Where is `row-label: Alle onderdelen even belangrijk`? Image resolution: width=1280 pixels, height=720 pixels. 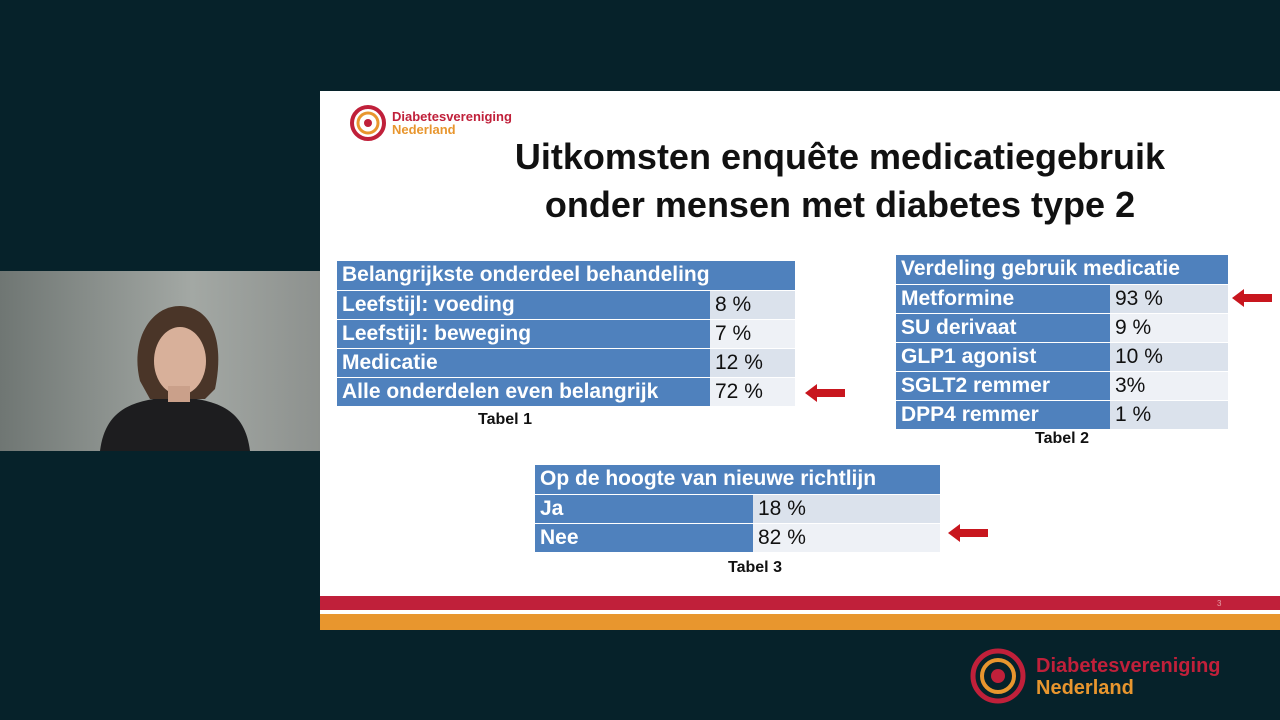 row-label: Alle onderdelen even belangrijk is located at coordinates (523, 391).